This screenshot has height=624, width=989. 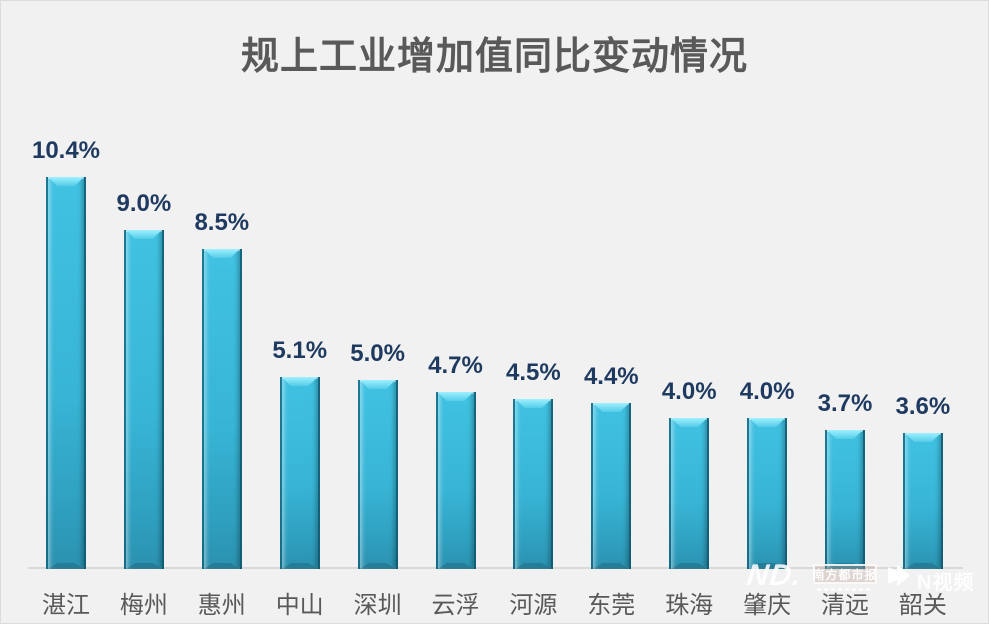 I want to click on bar-东莞, so click(x=611, y=486).